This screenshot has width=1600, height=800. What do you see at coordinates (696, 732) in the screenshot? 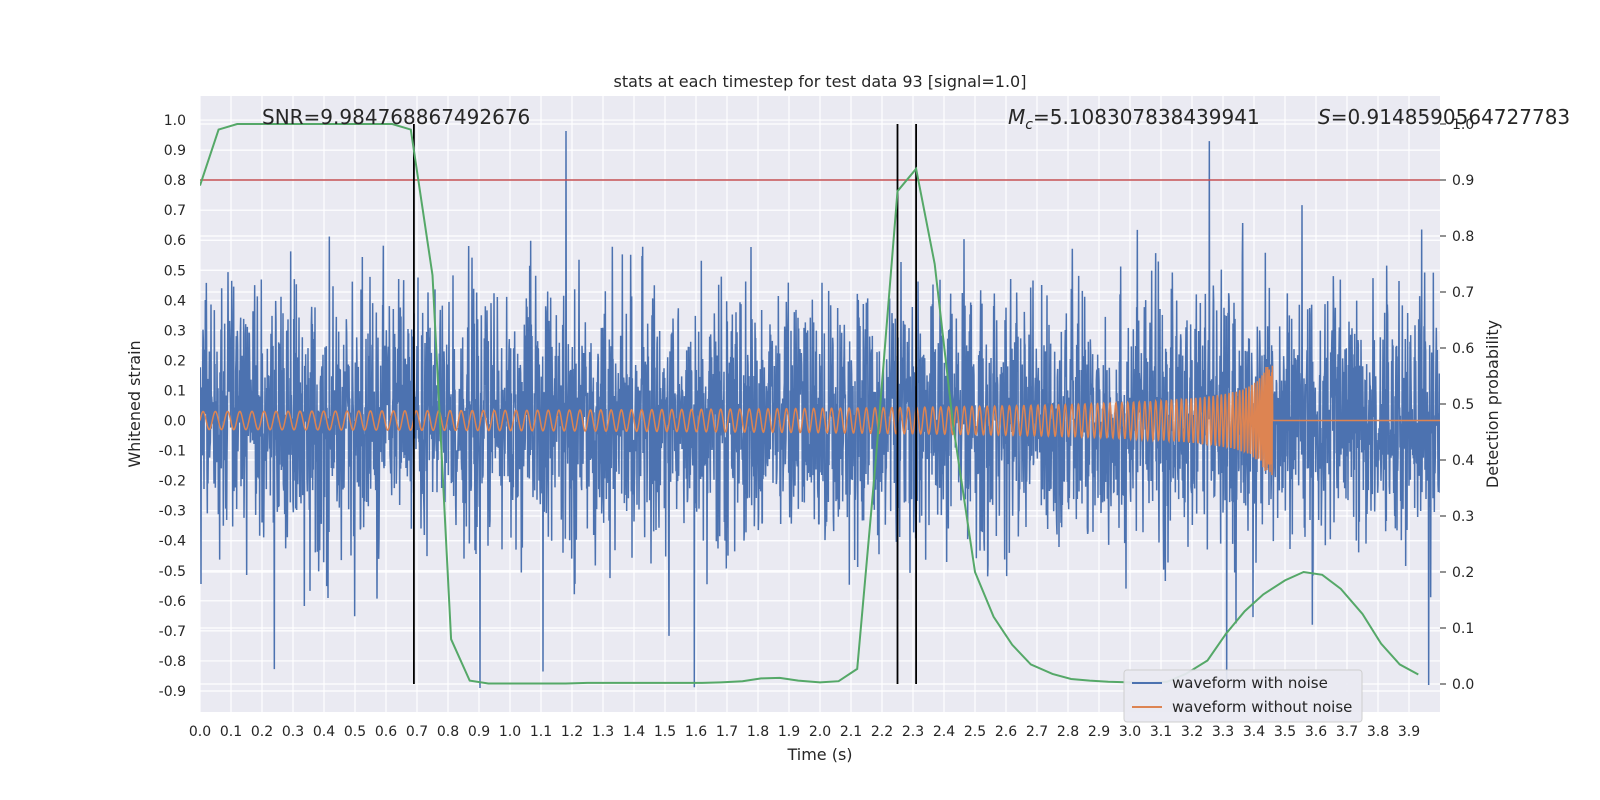
I see `x-tick-label: 1.6` at bounding box center [696, 732].